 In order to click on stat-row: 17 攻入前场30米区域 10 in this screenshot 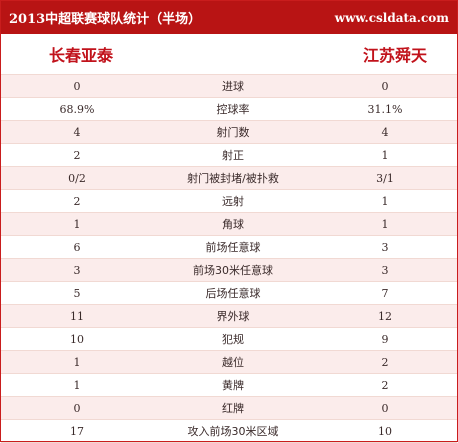, I will do `click(229, 431)`.